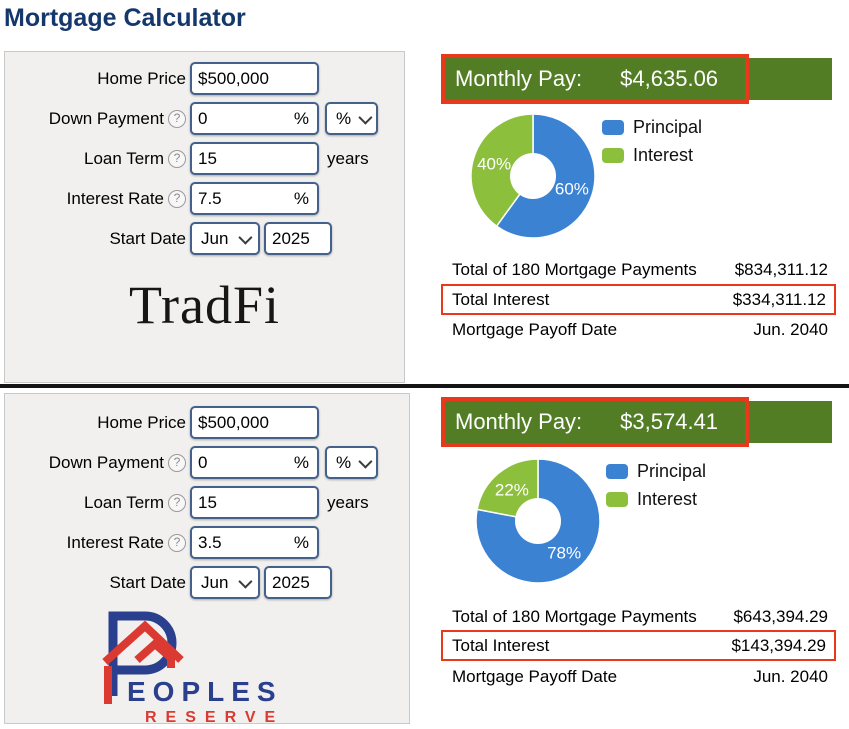 The image size is (849, 729). What do you see at coordinates (204, 305) in the screenshot?
I see `tradfi-logo: TradFi` at bounding box center [204, 305].